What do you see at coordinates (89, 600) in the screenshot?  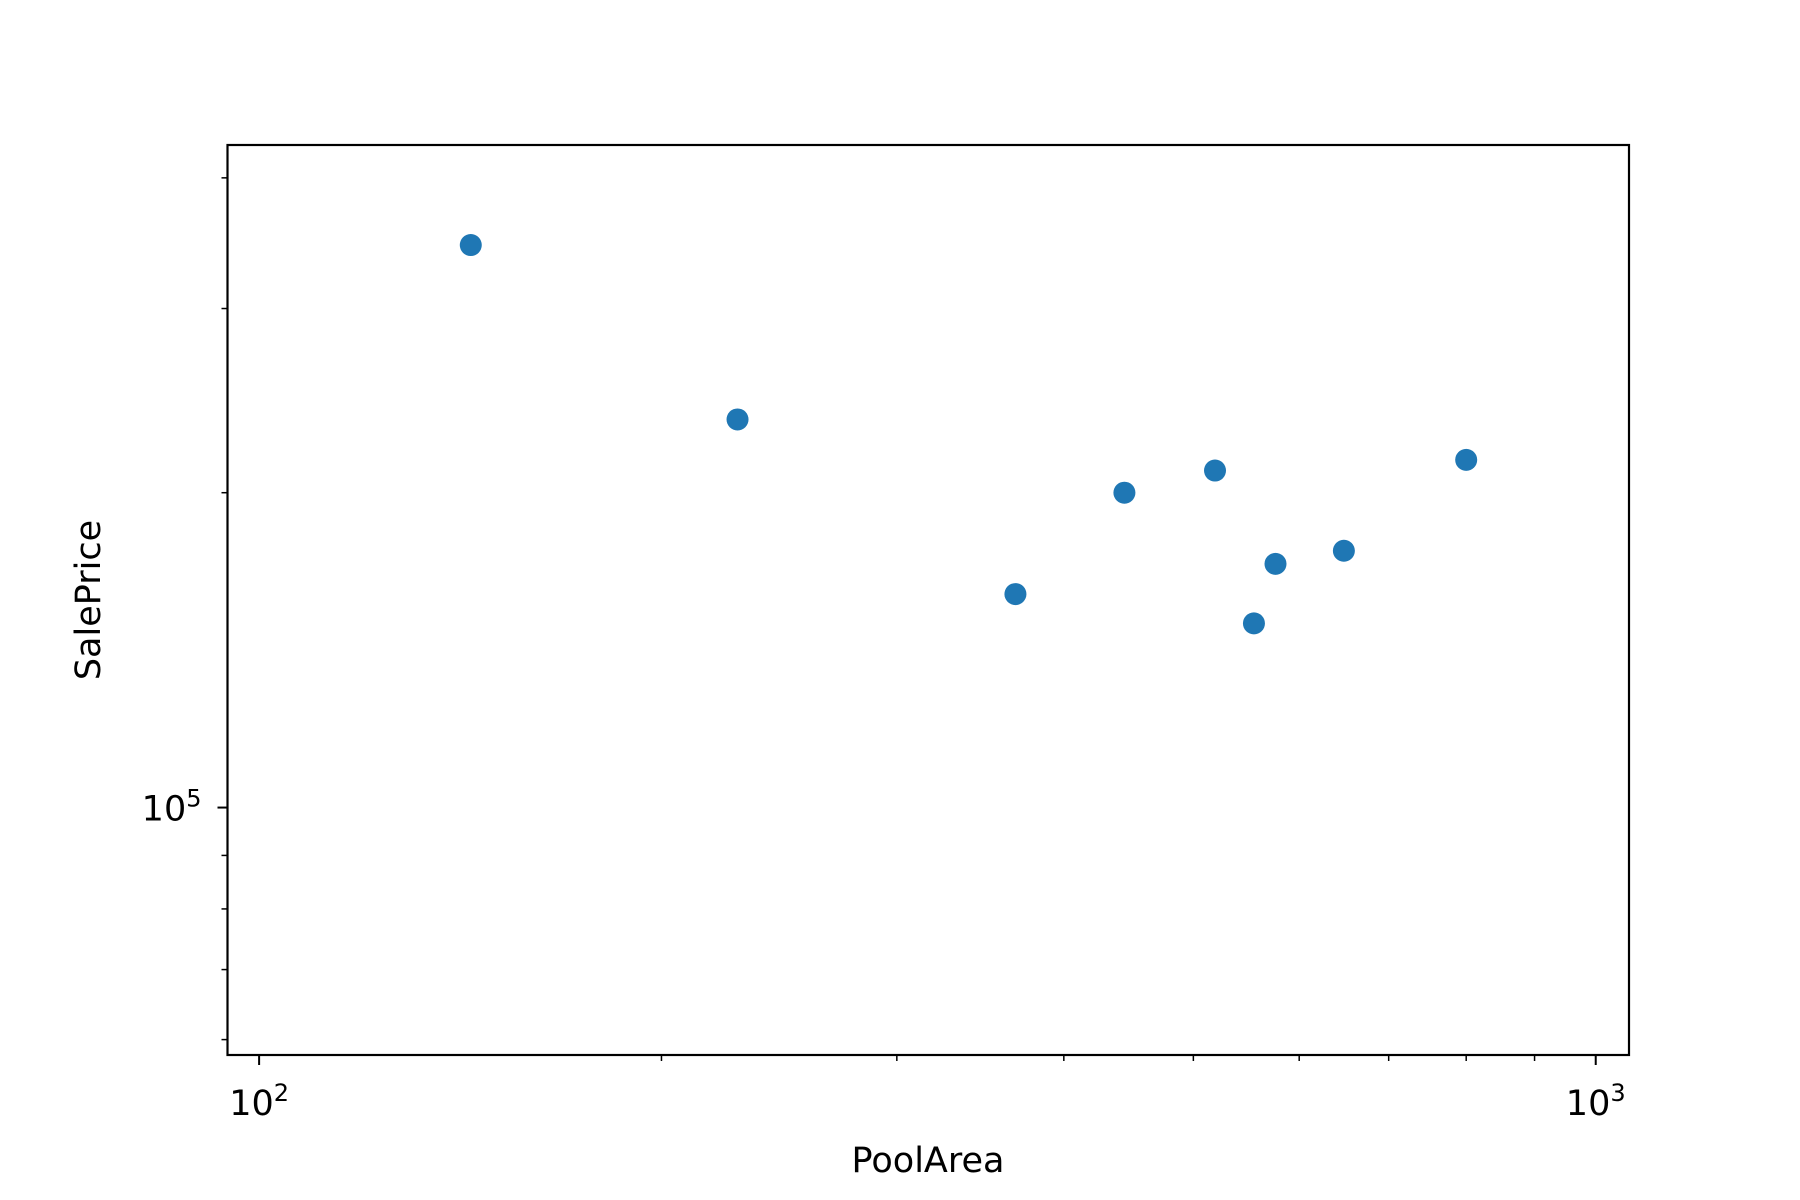 I see `y-axis-label: SalePrice` at bounding box center [89, 600].